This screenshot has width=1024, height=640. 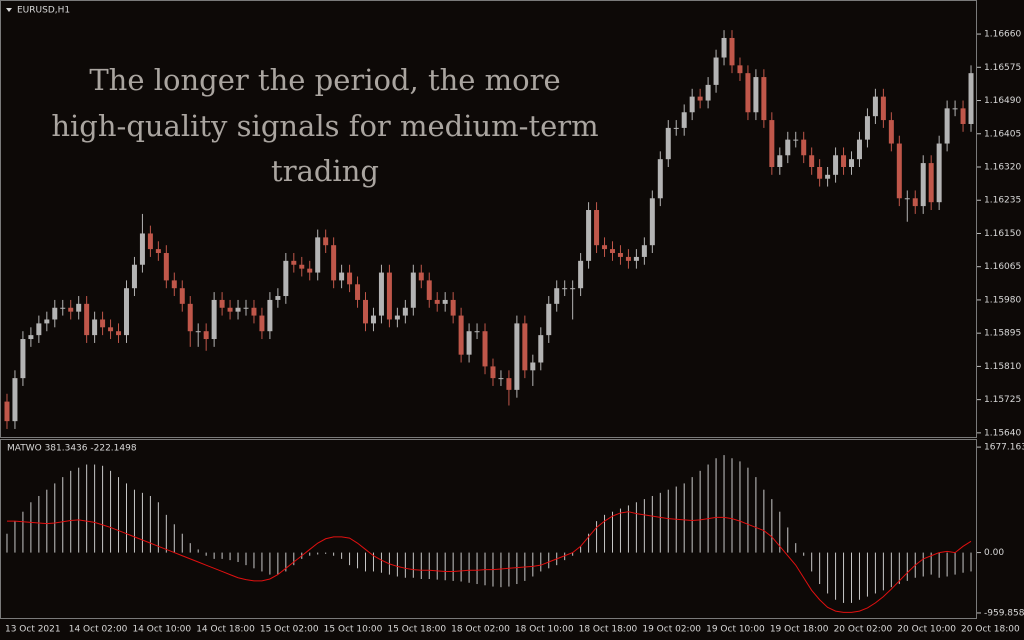 I want to click on x-tick-label: 15 Oct 02:00, so click(x=289, y=630).